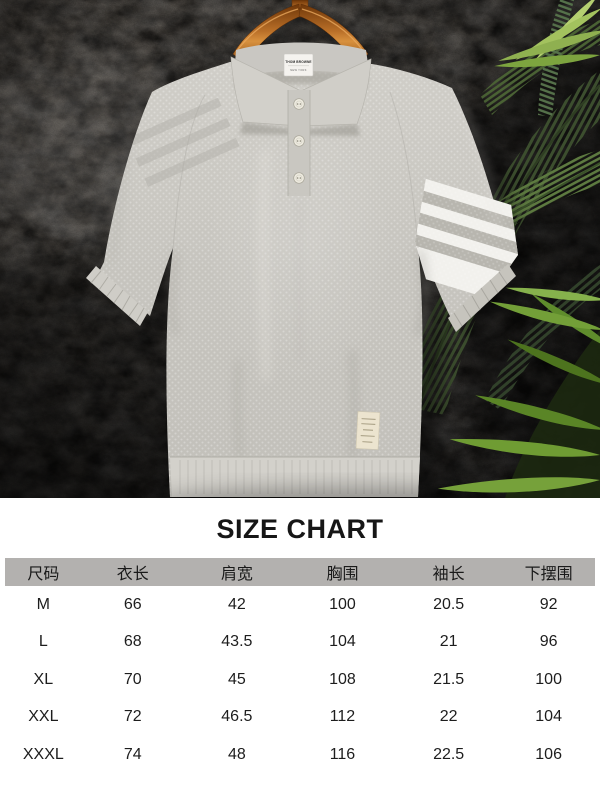 The image size is (600, 800). What do you see at coordinates (43, 604) in the screenshot?
I see `size-cell: M` at bounding box center [43, 604].